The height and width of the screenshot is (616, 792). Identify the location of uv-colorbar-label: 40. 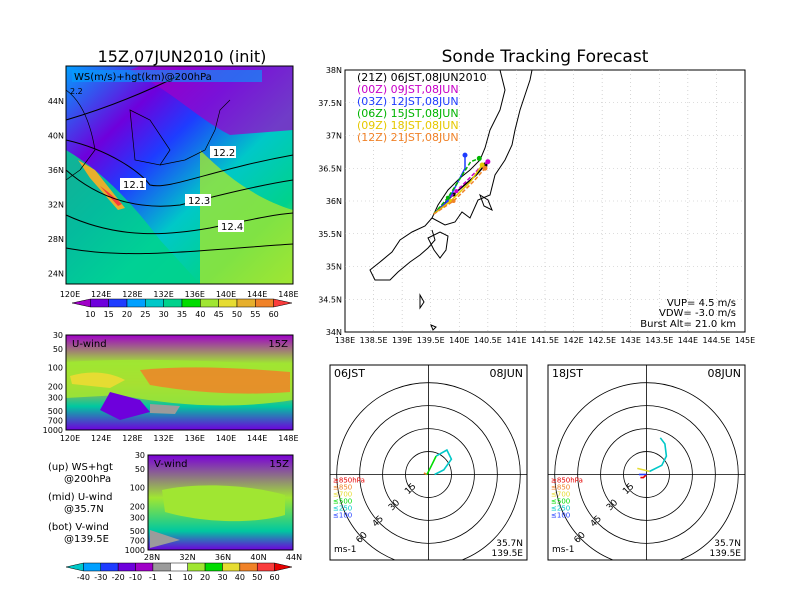
(240, 577).